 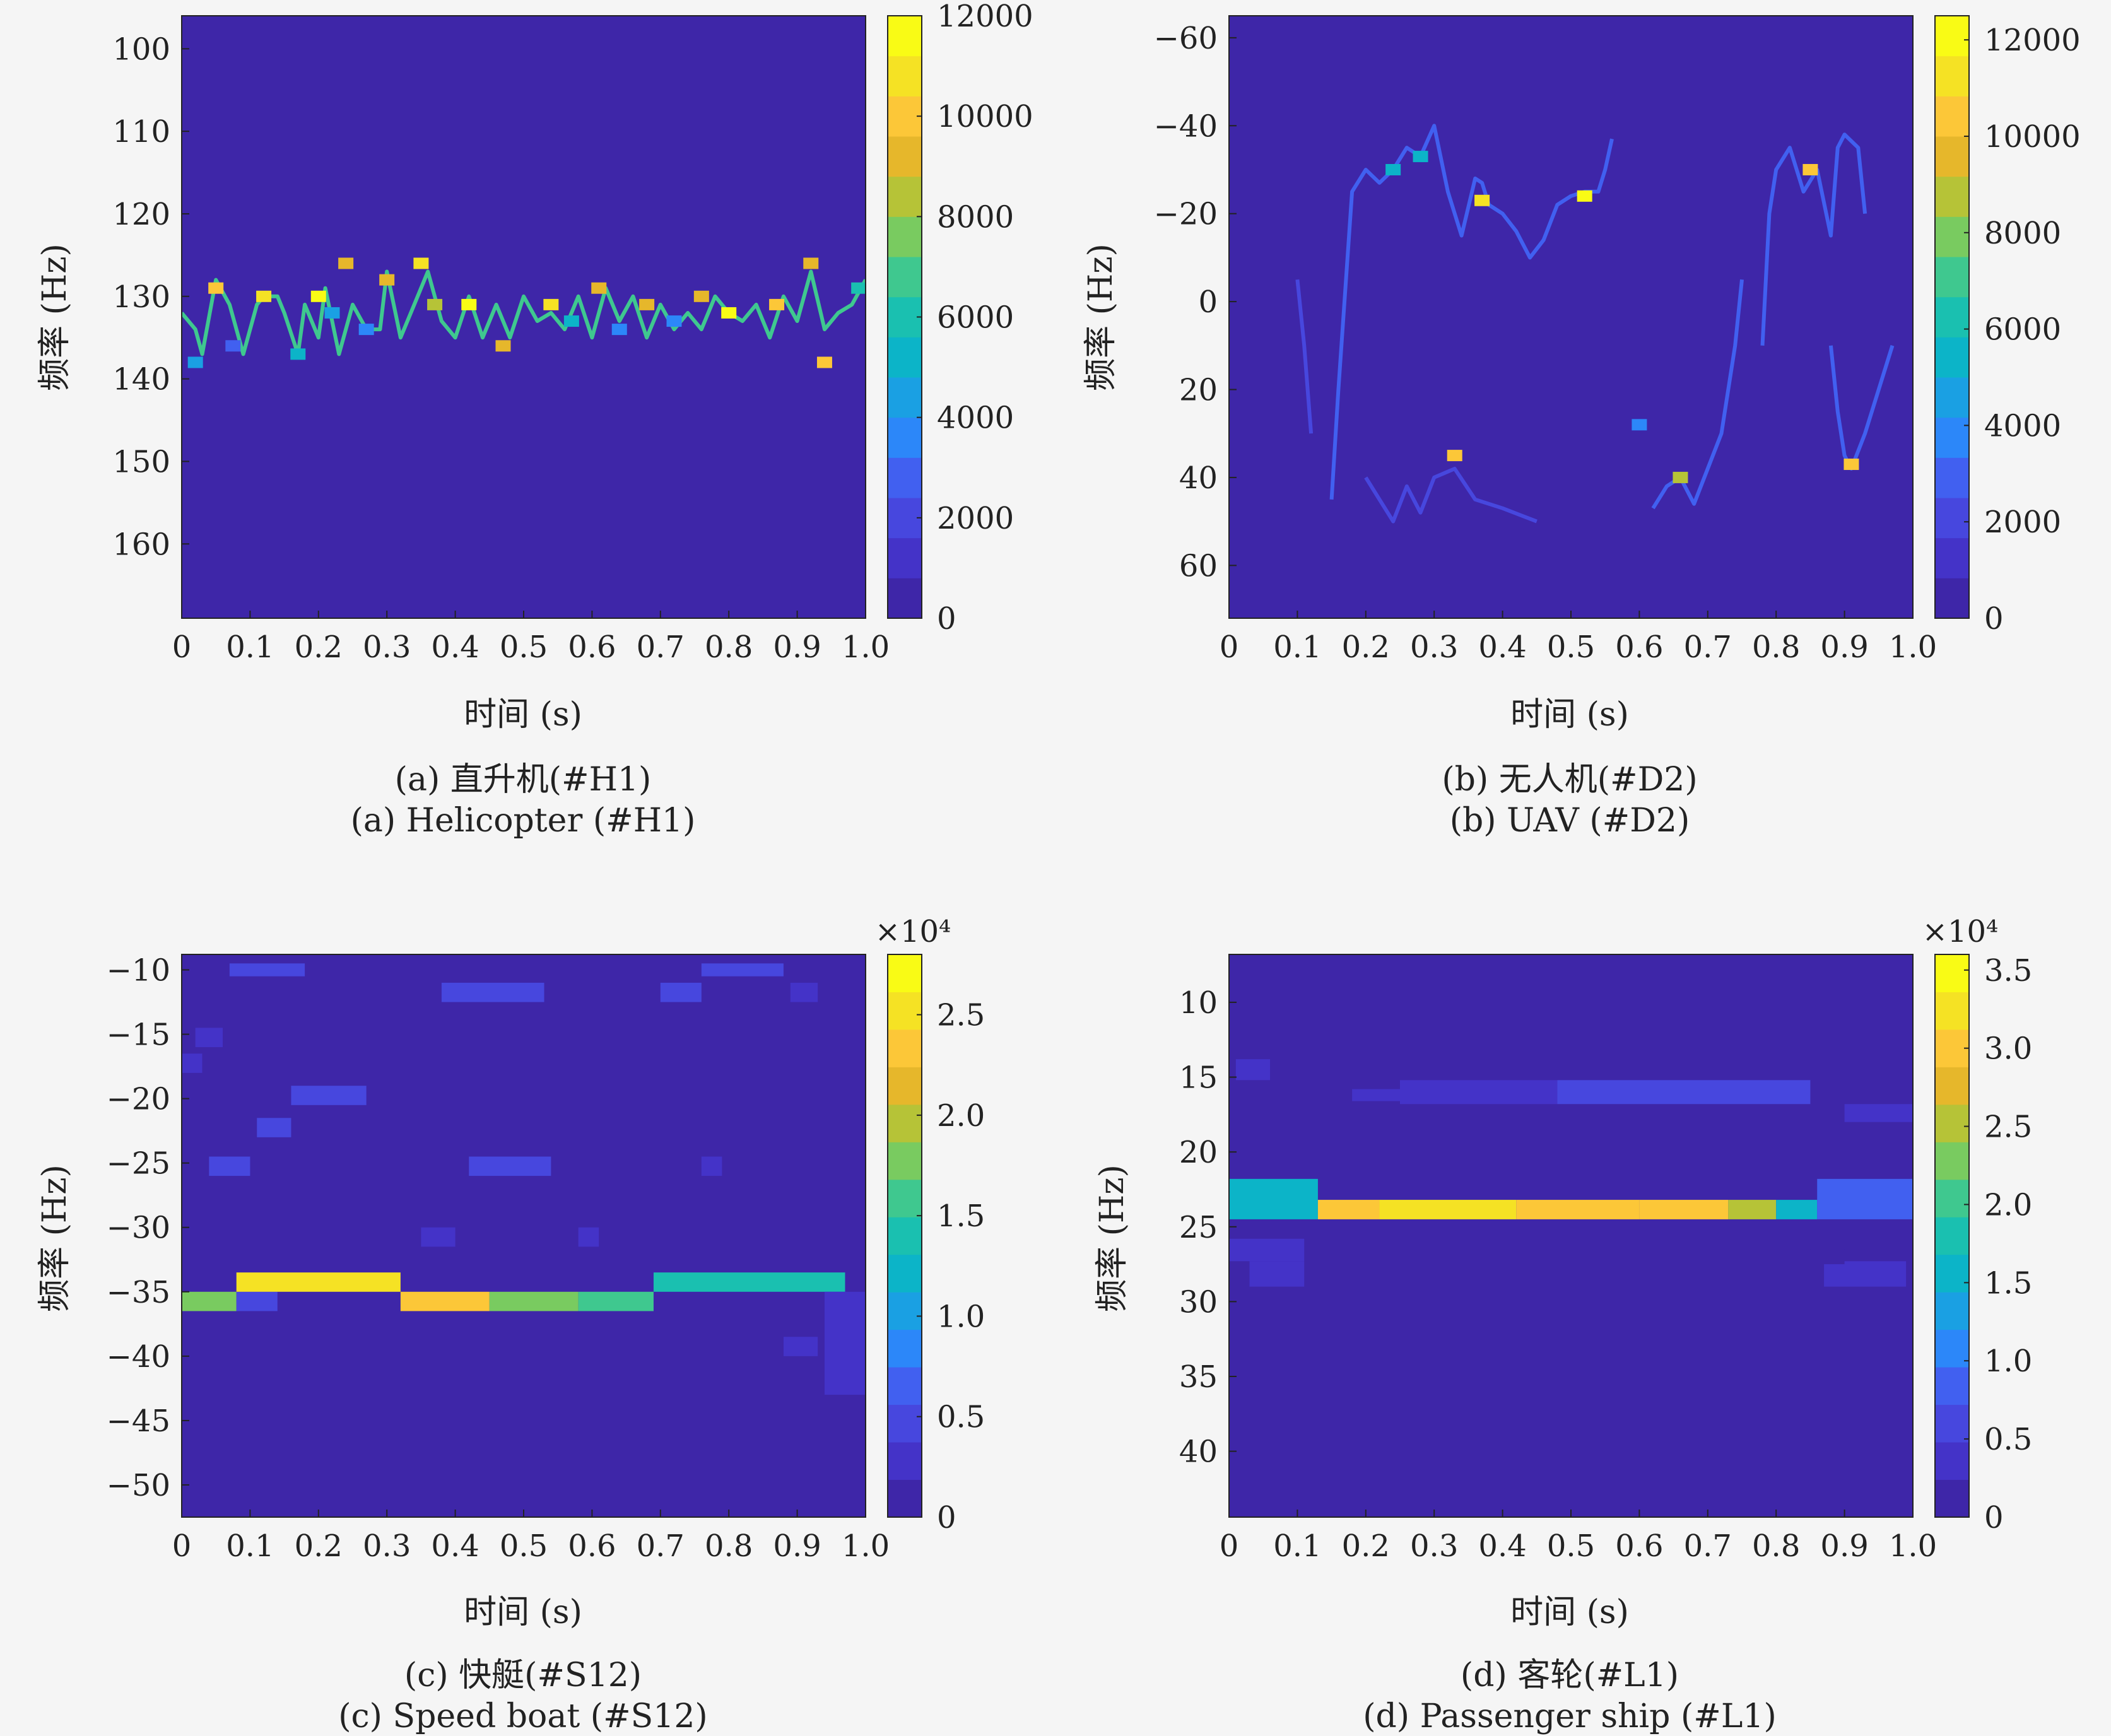 I want to click on y-tick-label: 0, so click(x=1208, y=302).